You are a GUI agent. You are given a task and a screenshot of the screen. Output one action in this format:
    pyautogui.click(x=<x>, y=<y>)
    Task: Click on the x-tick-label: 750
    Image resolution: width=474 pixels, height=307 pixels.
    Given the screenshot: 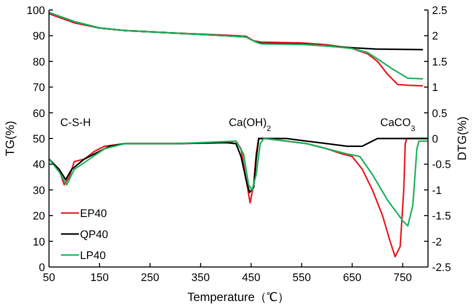 What is the action you would take?
    pyautogui.click(x=403, y=278)
    